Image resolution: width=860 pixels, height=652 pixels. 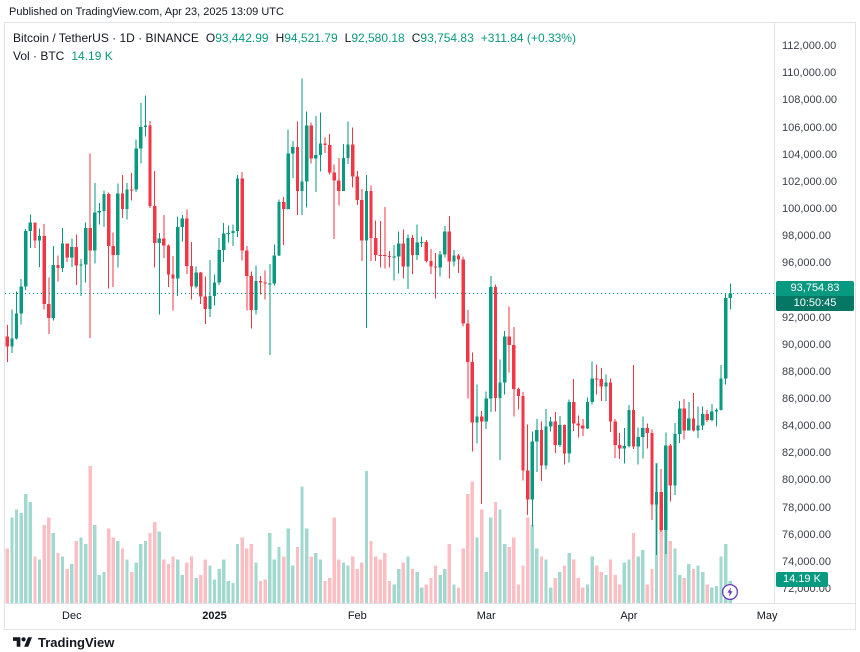 I want to click on price-axis-label: 106,000.00, so click(x=810, y=127).